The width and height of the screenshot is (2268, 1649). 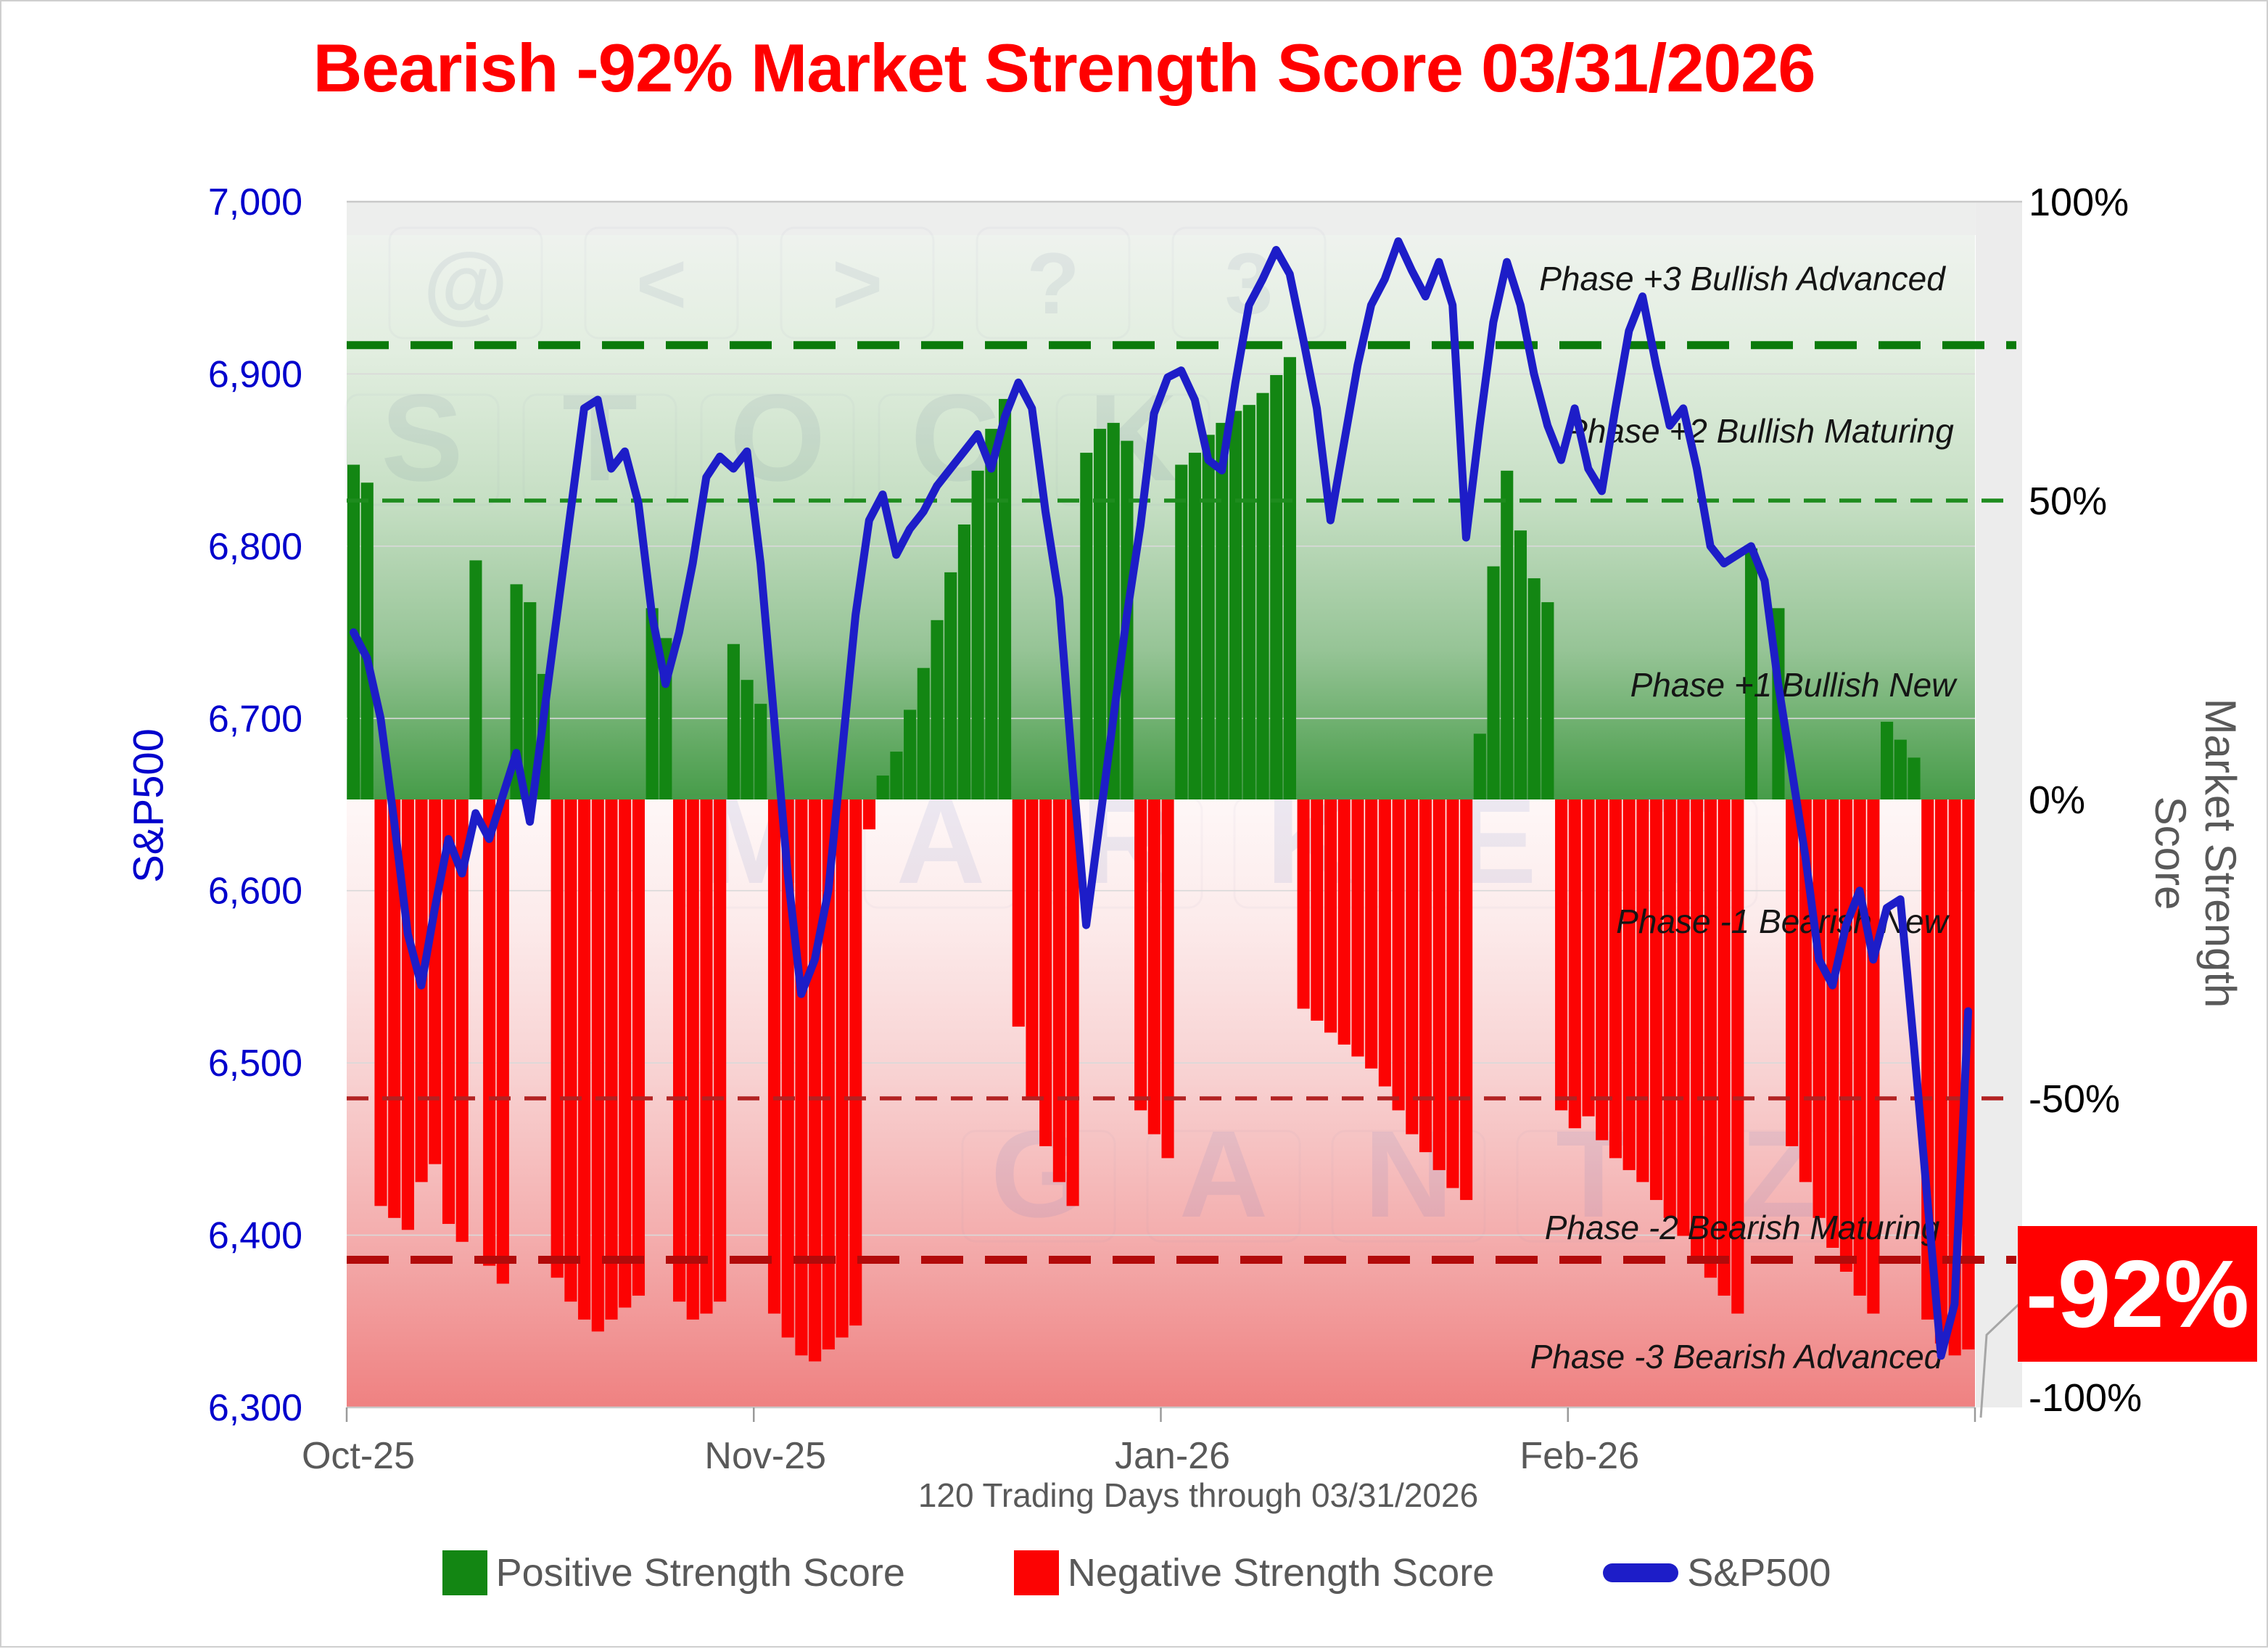 What do you see at coordinates (1783, 921) in the screenshot?
I see `phase-minus1-label: Phase -1 Bearish New` at bounding box center [1783, 921].